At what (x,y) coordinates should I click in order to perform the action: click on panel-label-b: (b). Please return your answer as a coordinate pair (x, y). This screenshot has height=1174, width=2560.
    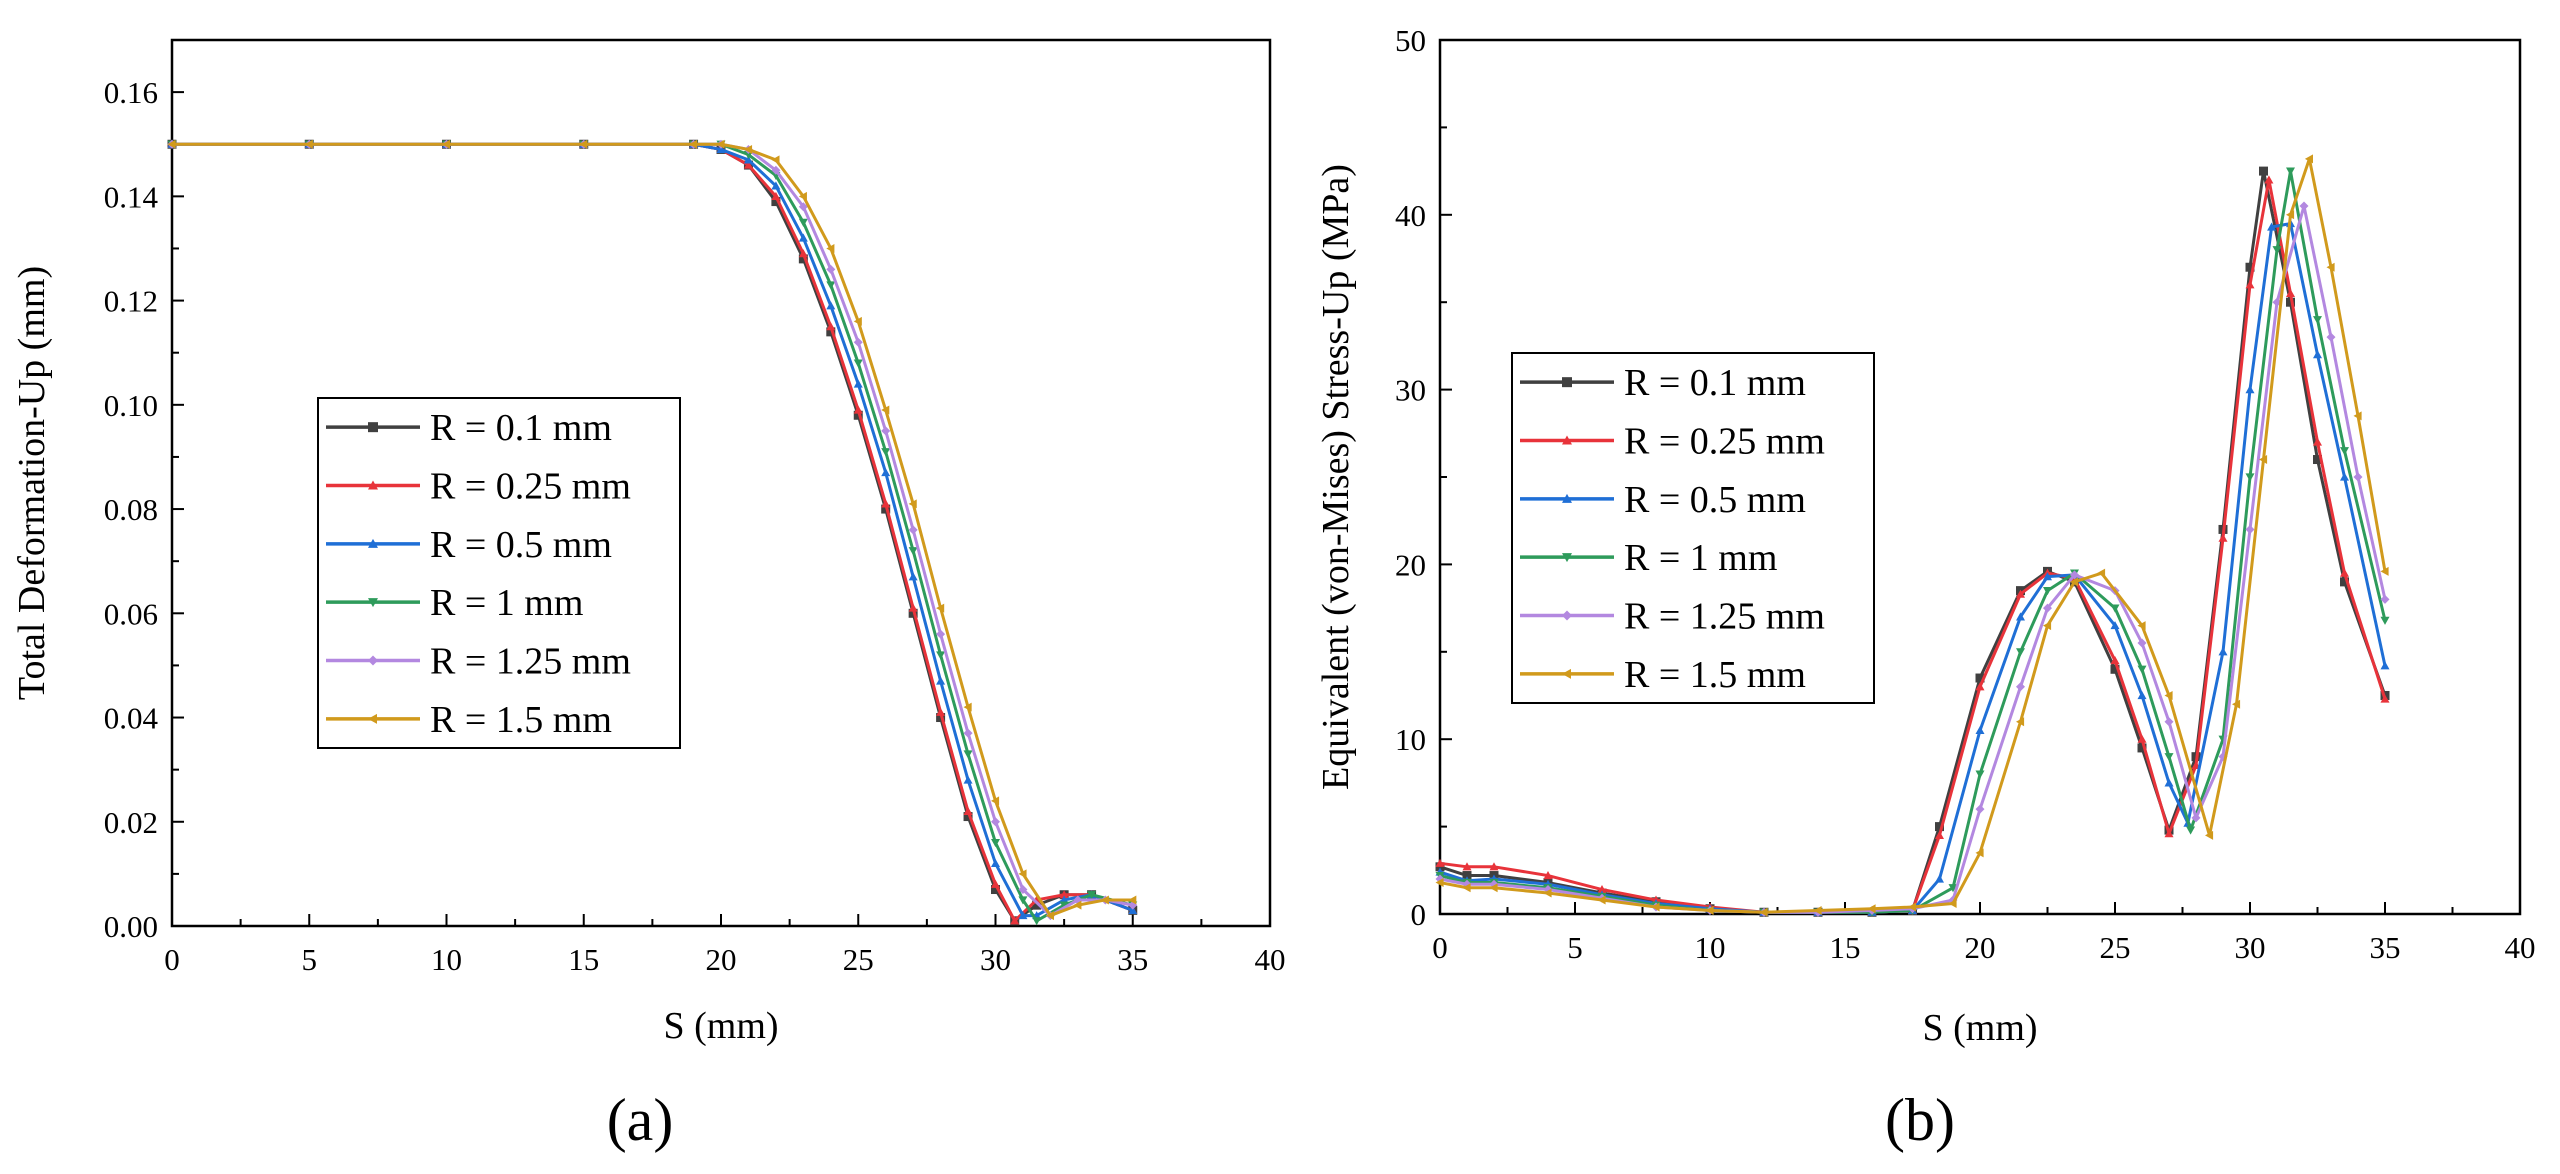
    Looking at the image, I should click on (1920, 1120).